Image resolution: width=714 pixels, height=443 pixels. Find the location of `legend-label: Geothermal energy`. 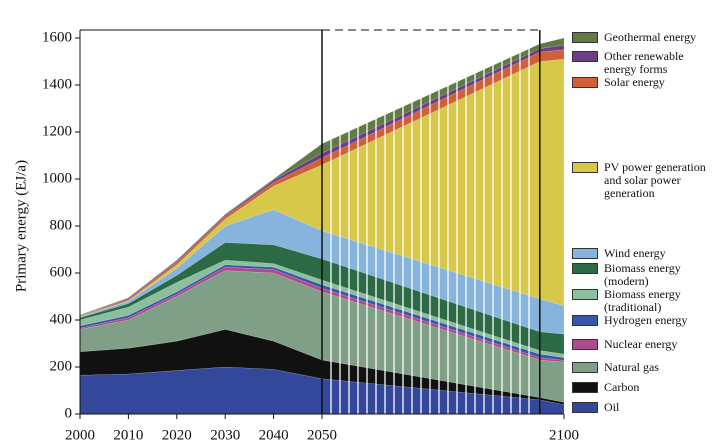

legend-label: Geothermal energy is located at coordinates (650, 37).